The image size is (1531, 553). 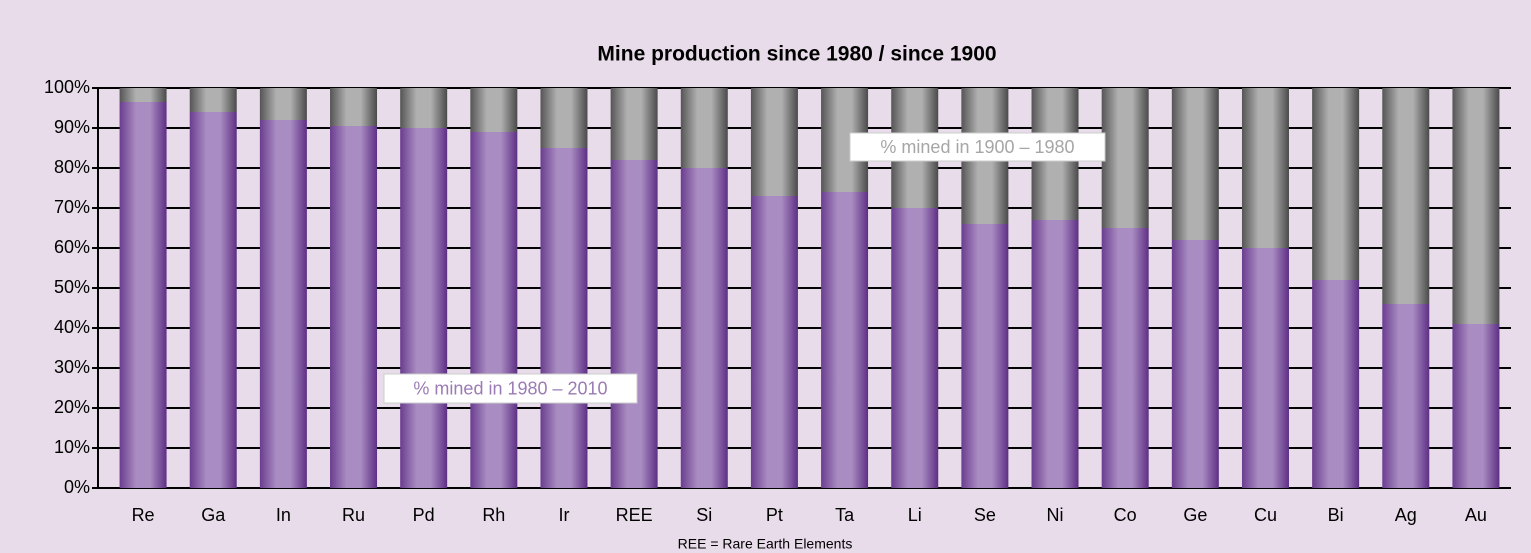 What do you see at coordinates (765, 544) in the screenshot?
I see `footnote: REE = Rare Earth Elements` at bounding box center [765, 544].